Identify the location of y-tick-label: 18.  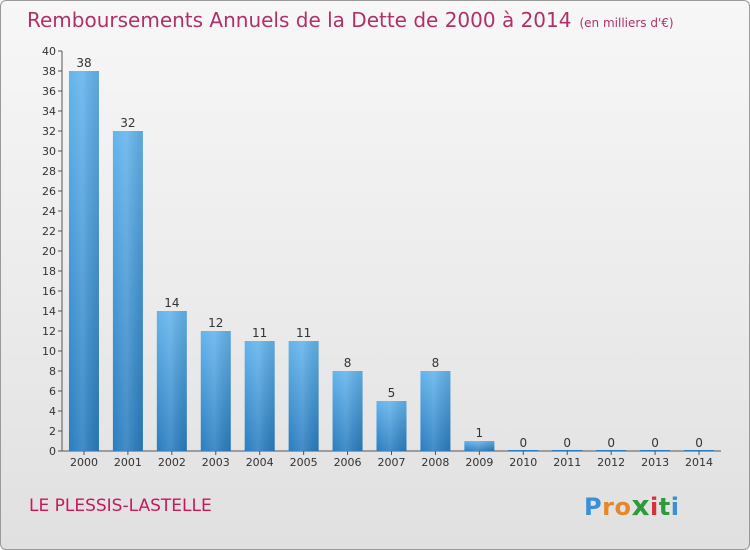
(49, 271).